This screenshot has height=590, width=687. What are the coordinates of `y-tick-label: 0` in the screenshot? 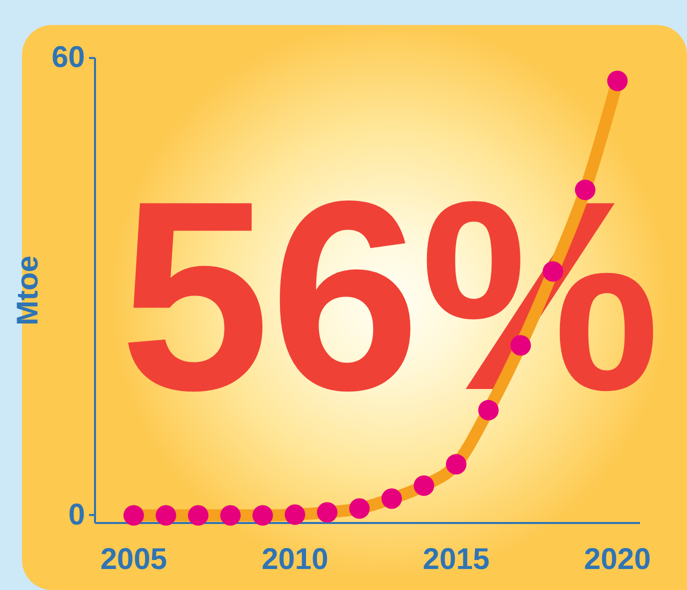 It's located at (76, 515).